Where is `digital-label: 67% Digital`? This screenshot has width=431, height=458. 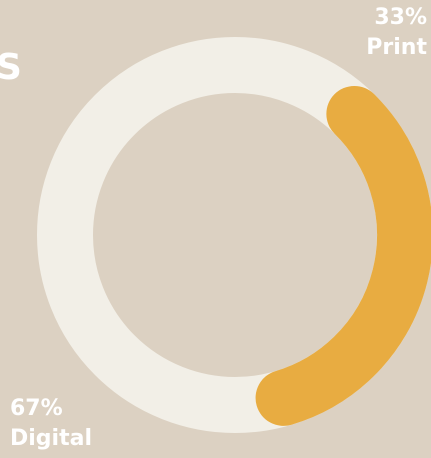 digital-label: 67% Digital is located at coordinates (51, 424).